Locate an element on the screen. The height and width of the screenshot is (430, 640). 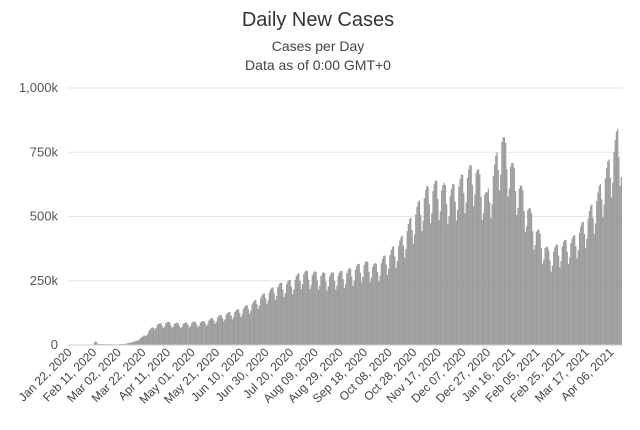
chart-subtitle-line-2: Data as of 0:00 GMT+0 is located at coordinates (318, 65).